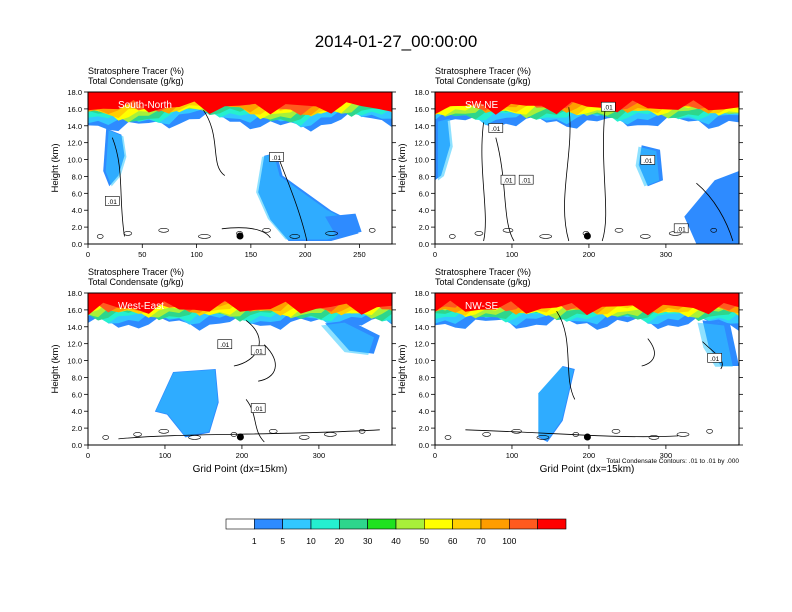 This screenshot has height=612, width=792. Describe the element at coordinates (396, 532) in the screenshot. I see `colorbar: 1 5 10 20 30 40 50 60 70 100` at that location.